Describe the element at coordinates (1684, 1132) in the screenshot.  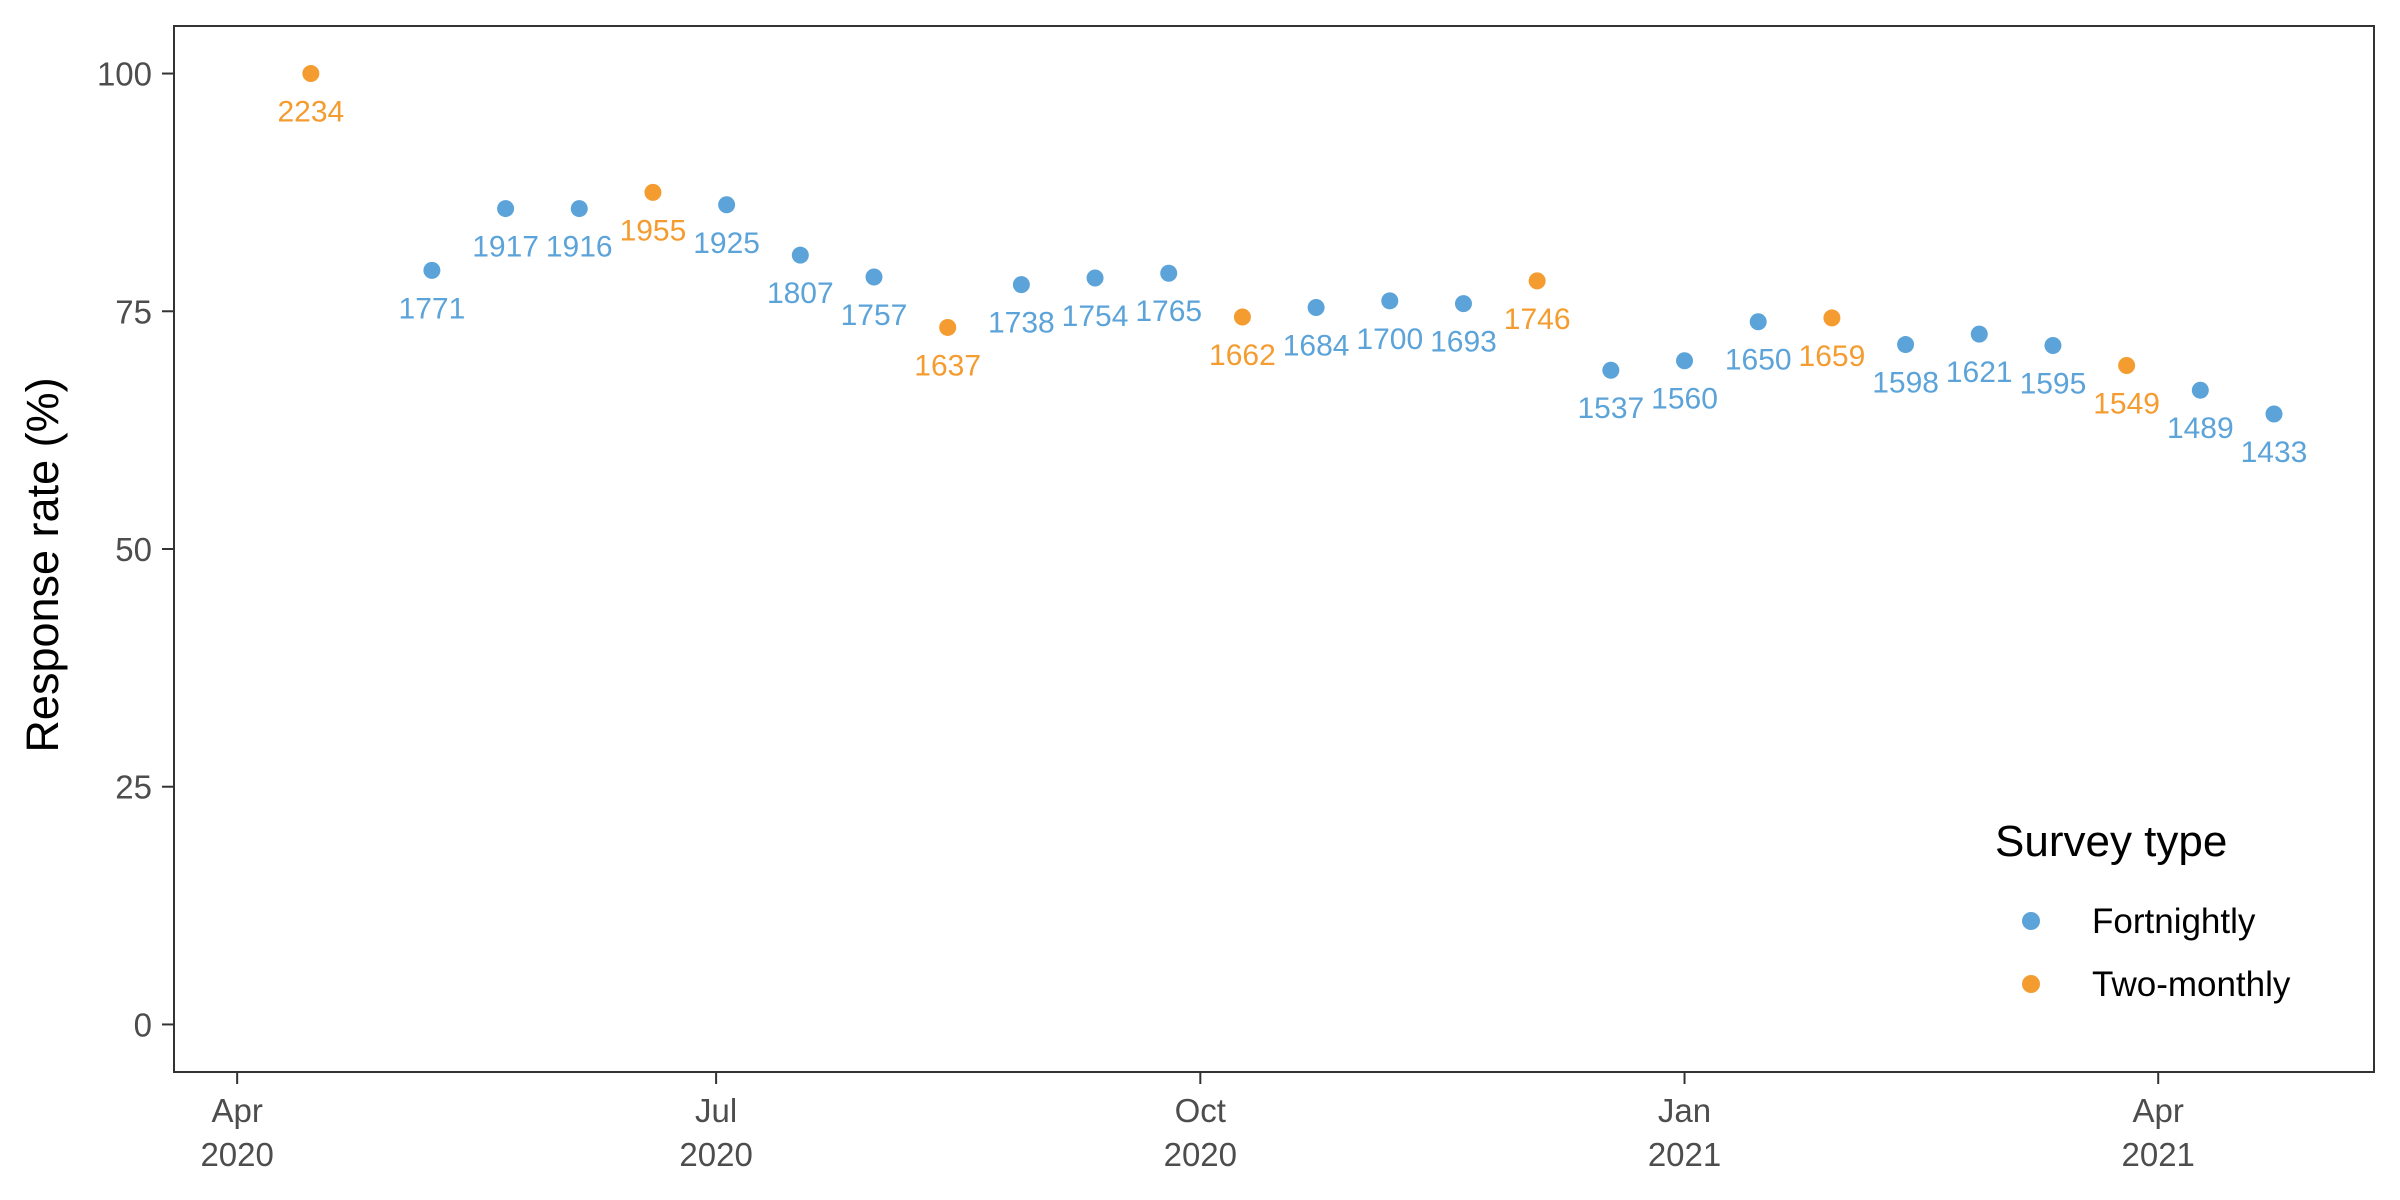
I see `x-tick-label: Jan 2021` at that location.